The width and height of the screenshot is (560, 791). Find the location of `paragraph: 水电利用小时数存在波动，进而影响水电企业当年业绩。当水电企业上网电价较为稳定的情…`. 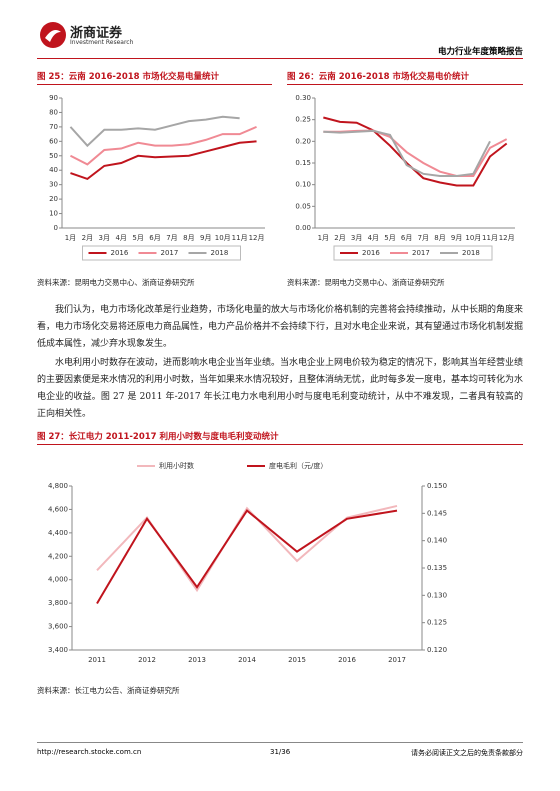

paragraph: 水电利用小时数存在波动，进而影响水电企业当年业绩。当水电企业上网电价较为稳定的情… is located at coordinates (280, 388).